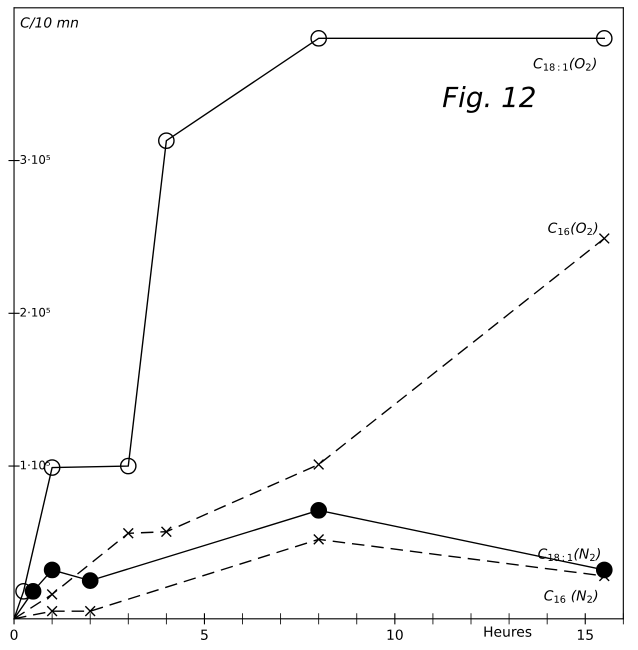  Describe the element at coordinates (571, 596) in the screenshot. I see `series-label: C$_{16}$ (N$_{2}$)` at that location.